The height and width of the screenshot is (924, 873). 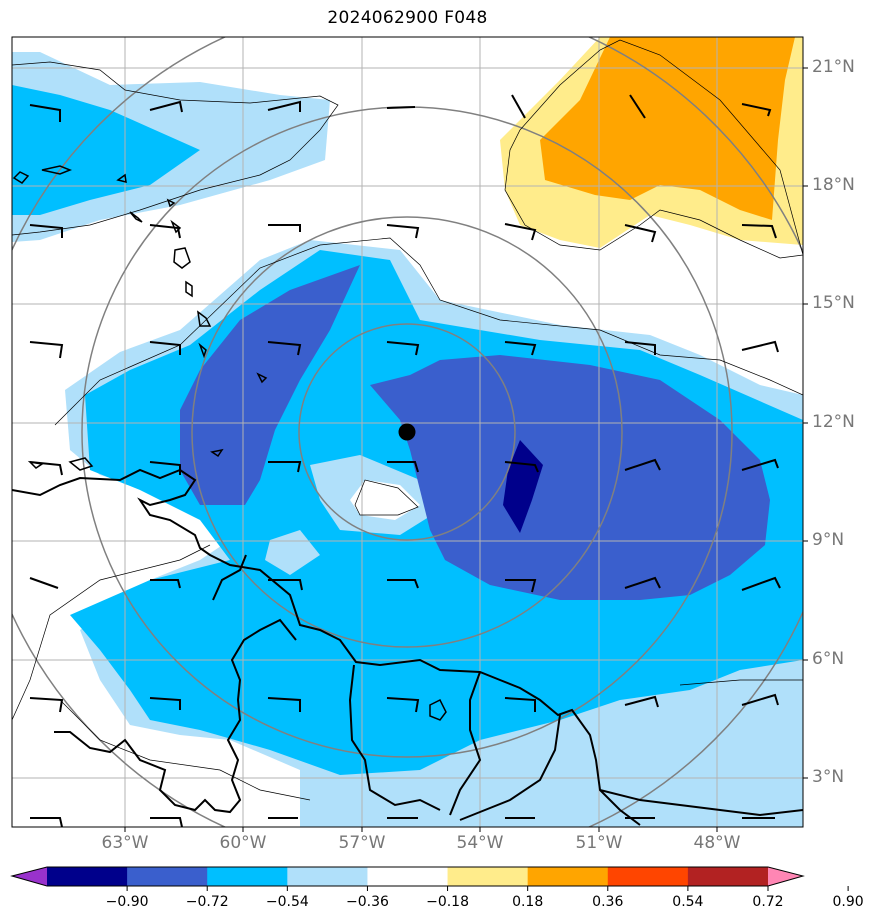 What do you see at coordinates (287, 902) in the screenshot?
I see `colorbar-tick-label: −0.54` at bounding box center [287, 902].